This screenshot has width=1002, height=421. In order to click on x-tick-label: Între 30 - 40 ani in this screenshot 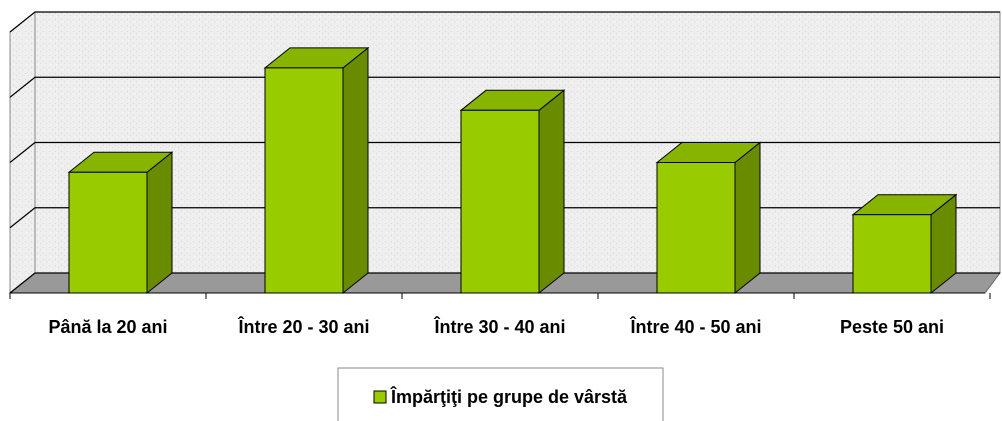, I will do `click(499, 326)`.